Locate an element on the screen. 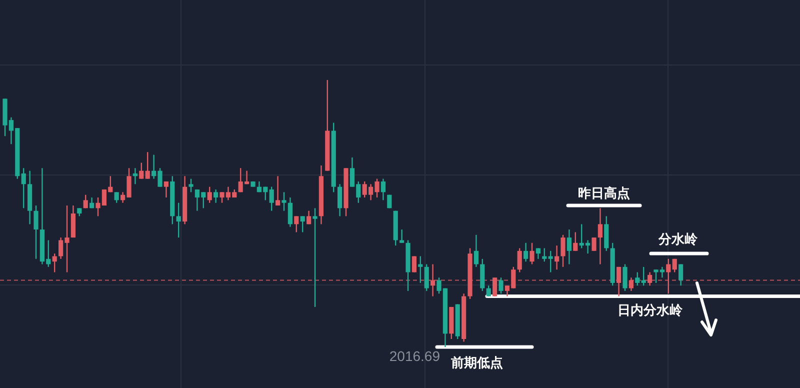 Image resolution: width=800 pixels, height=388 pixels. text: 2016.69 is located at coordinates (414, 356).